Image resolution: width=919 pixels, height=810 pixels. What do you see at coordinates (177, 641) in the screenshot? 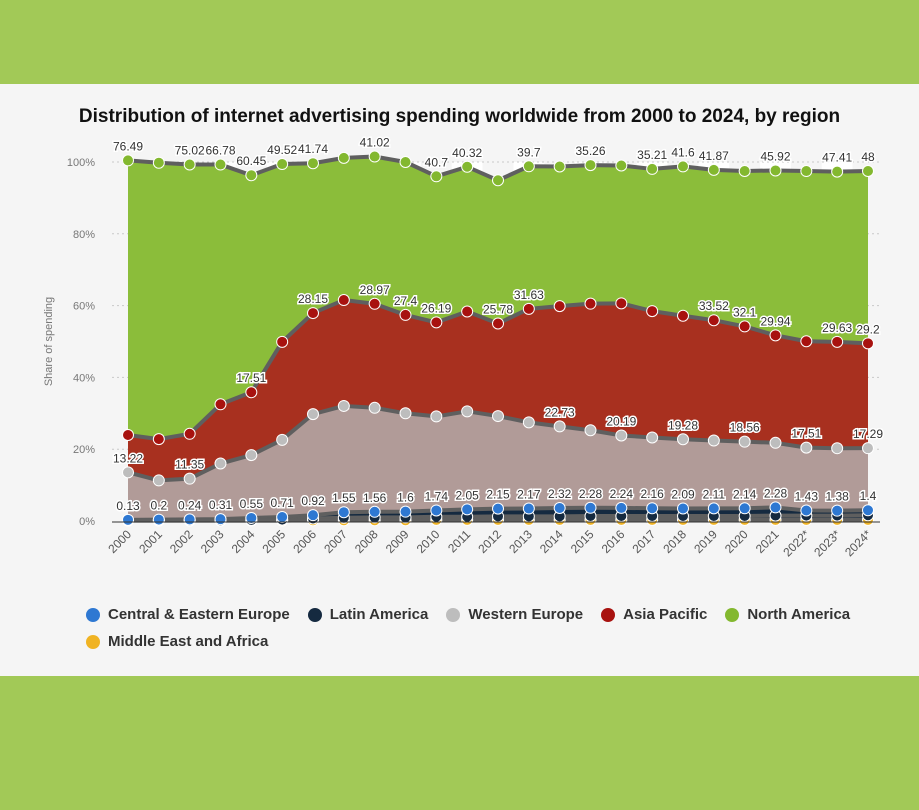
I see `legend-item: Middle East and Africa` at bounding box center [177, 641].